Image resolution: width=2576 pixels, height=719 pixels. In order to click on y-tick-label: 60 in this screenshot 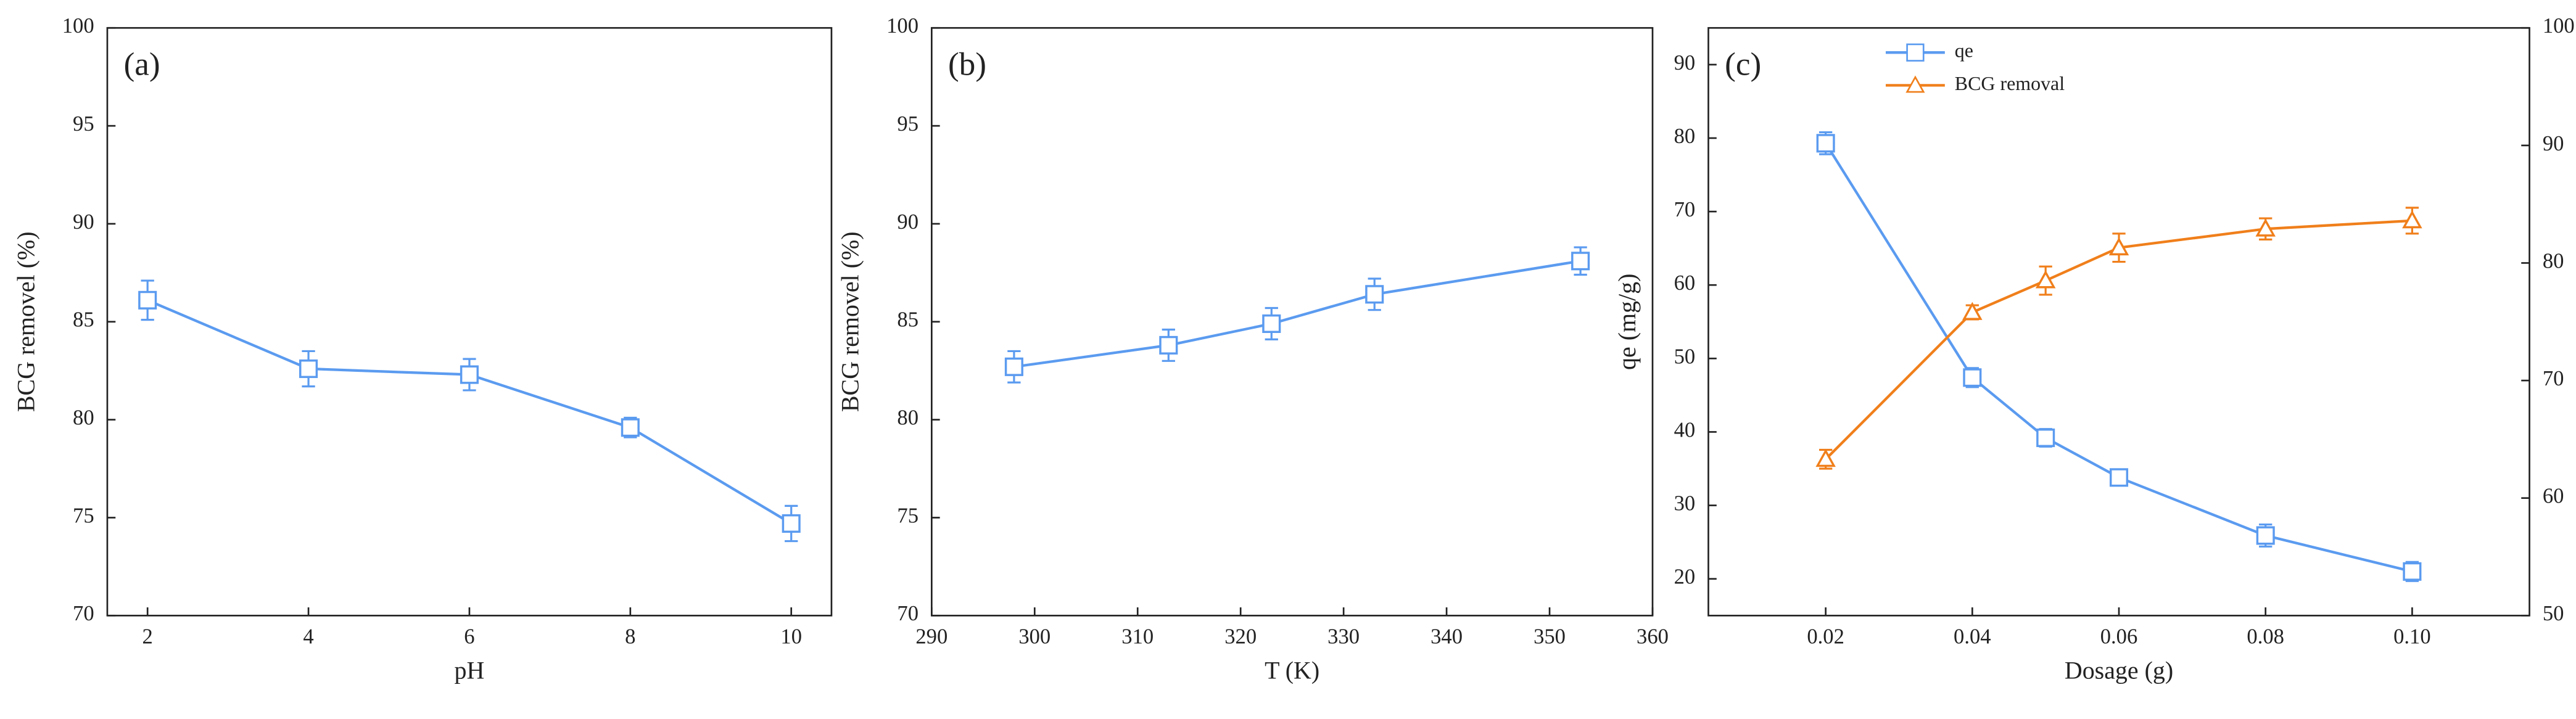, I will do `click(1685, 283)`.